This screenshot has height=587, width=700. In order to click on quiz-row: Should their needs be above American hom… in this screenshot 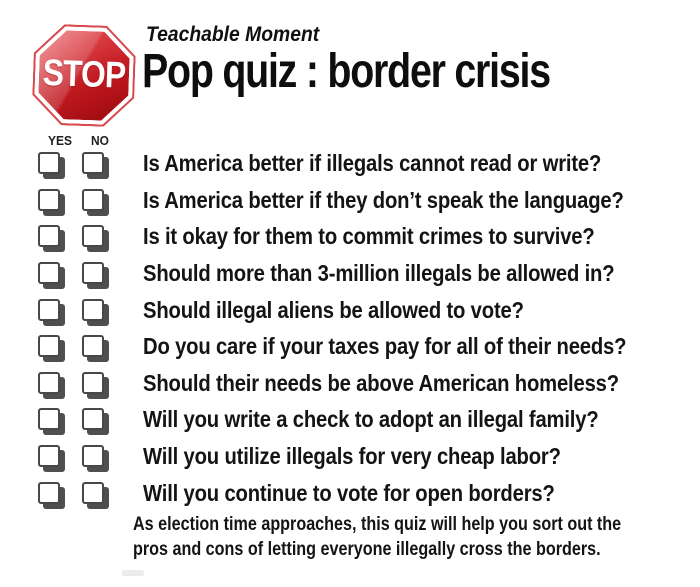, I will do `click(361, 383)`.